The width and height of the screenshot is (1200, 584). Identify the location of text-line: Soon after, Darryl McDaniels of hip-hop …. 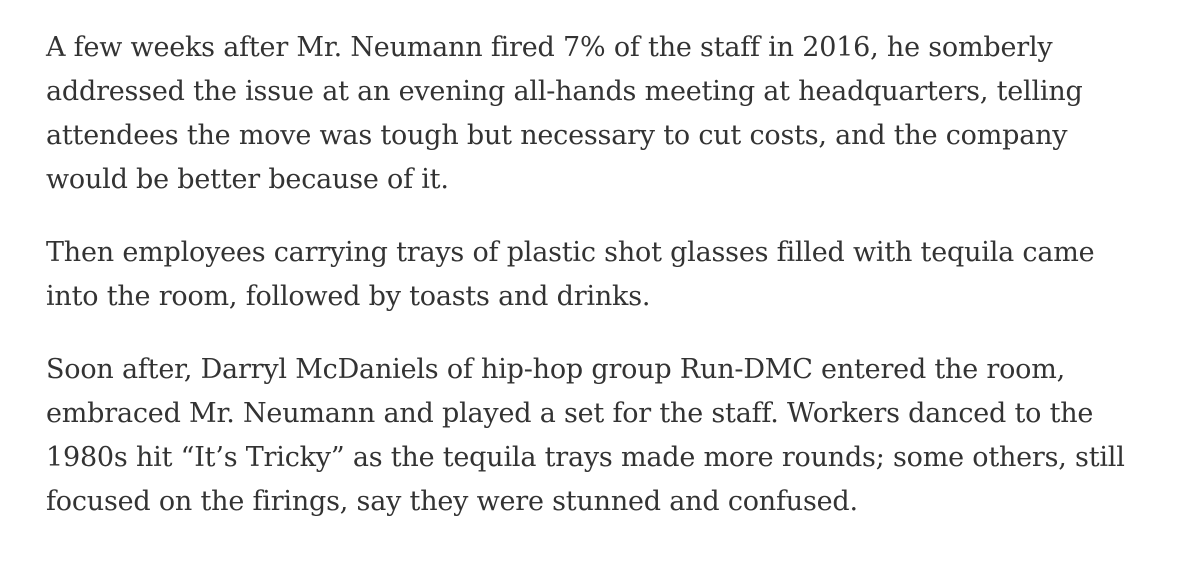
(556, 369).